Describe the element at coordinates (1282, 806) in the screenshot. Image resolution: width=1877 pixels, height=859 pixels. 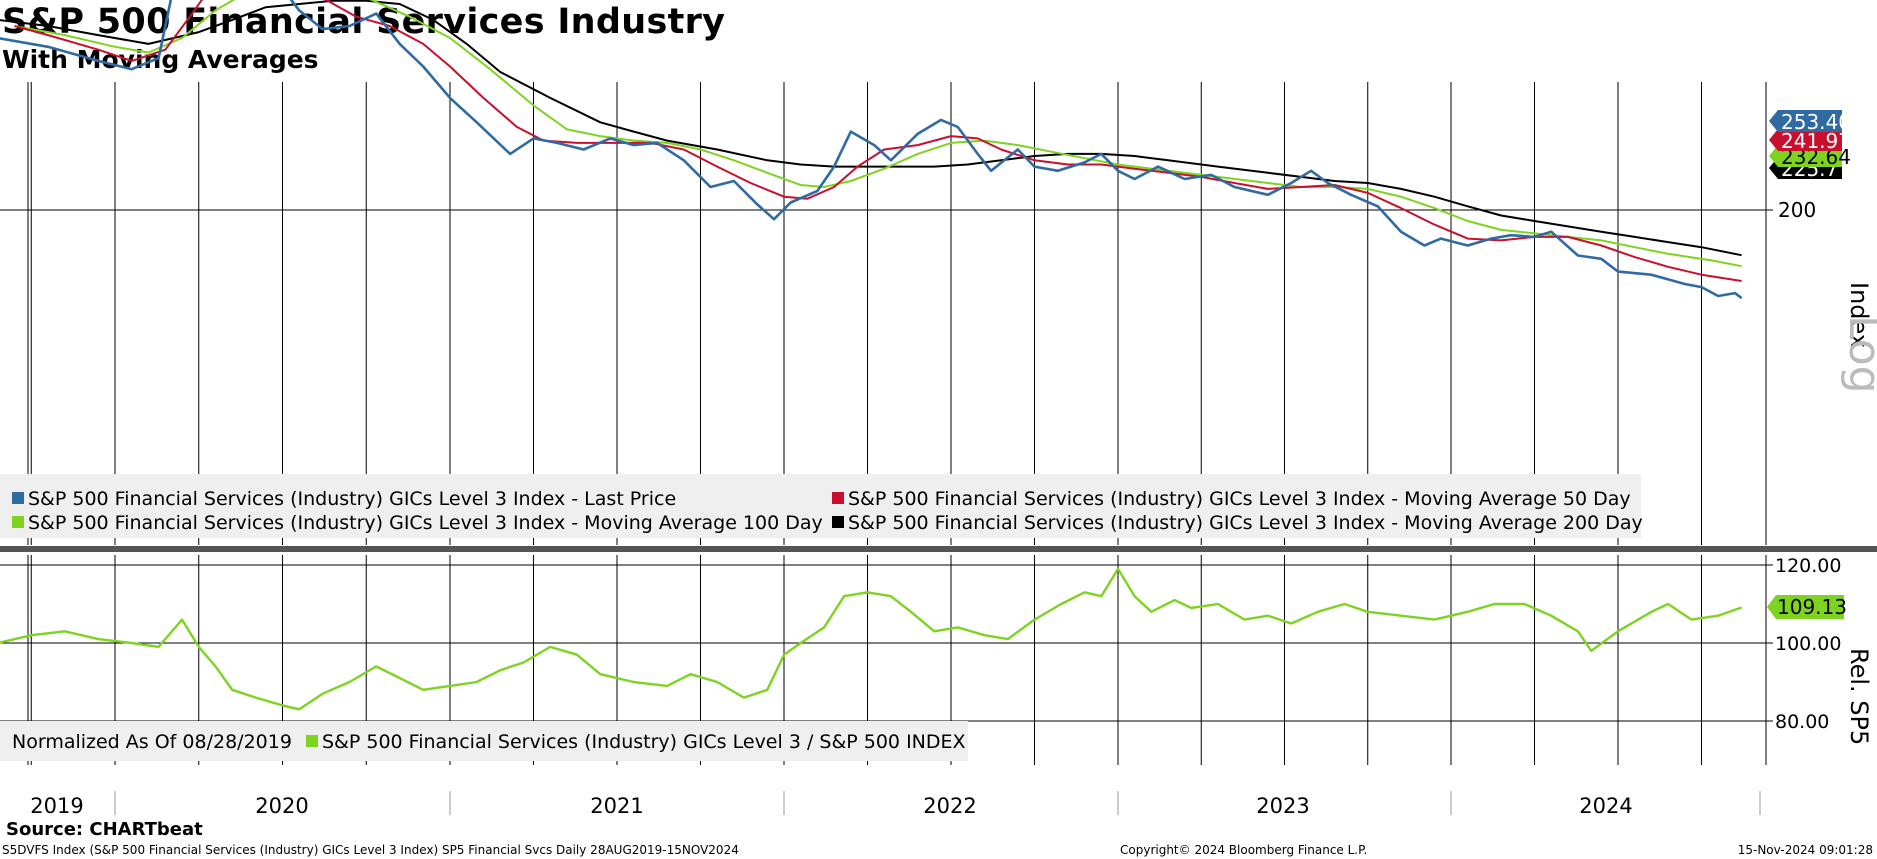
I see `x-axis-year-label-2023: 2023` at that location.